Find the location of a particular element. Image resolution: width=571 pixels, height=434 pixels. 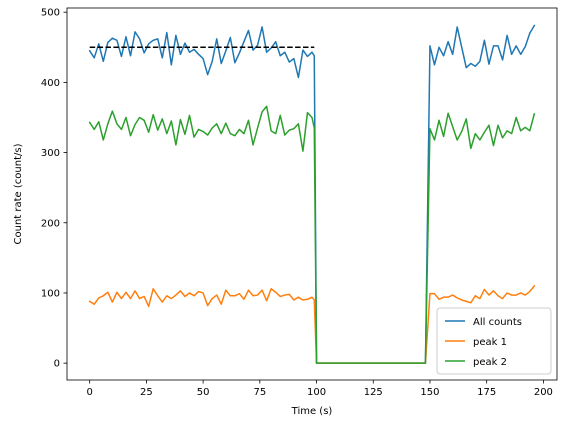

y-tick-label: 400 is located at coordinates (50, 83).